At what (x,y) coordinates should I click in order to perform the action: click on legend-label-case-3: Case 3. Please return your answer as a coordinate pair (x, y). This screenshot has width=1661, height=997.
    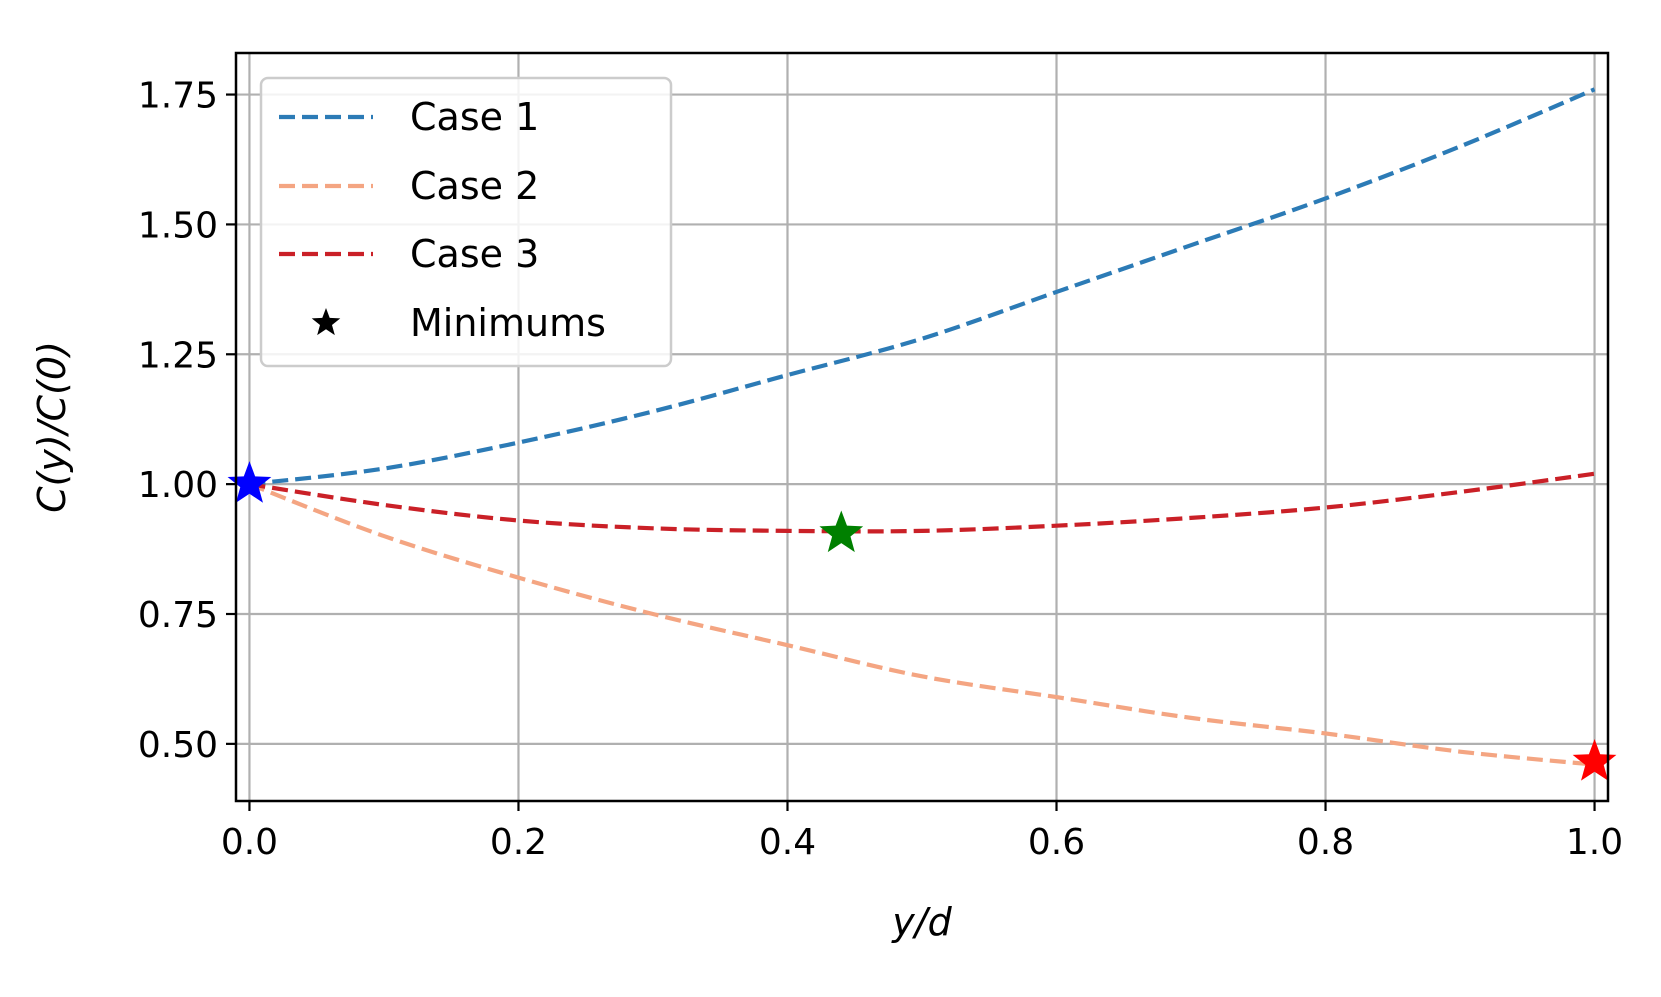
    Looking at the image, I should click on (474, 254).